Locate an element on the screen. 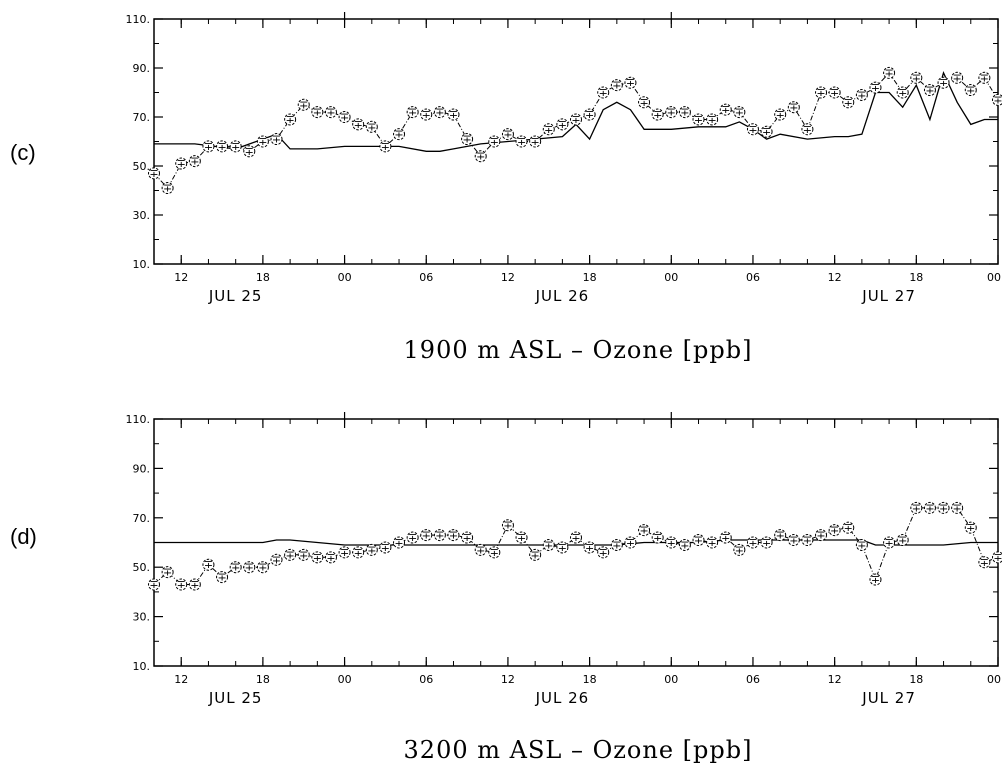  panel-label: (c) is located at coordinates (23, 152).